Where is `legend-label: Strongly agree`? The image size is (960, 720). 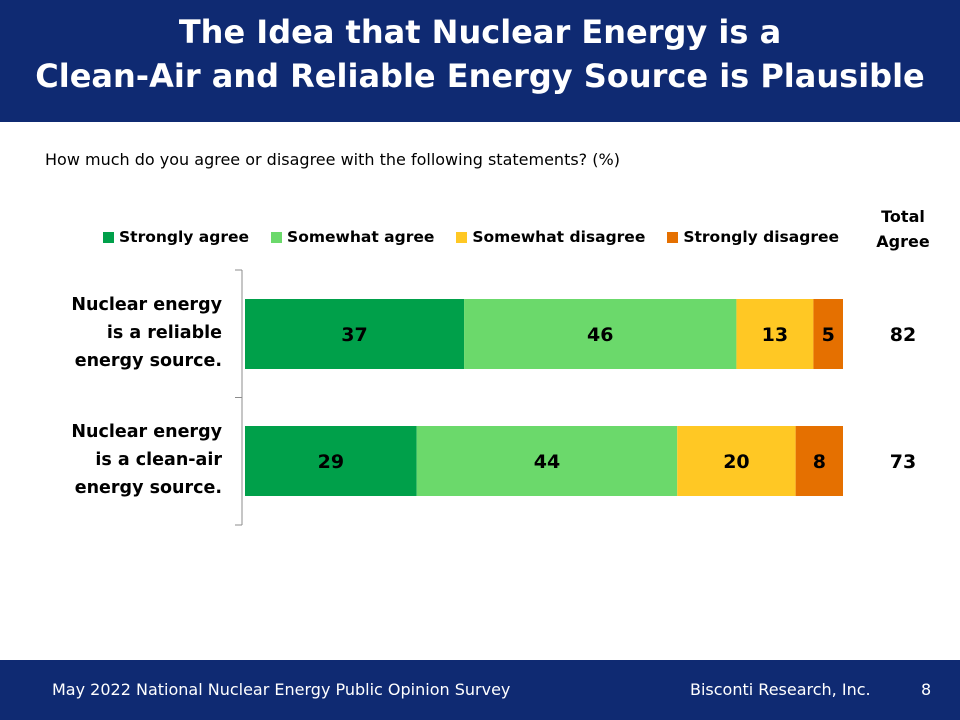
legend-label: Strongly agree is located at coordinates (184, 237).